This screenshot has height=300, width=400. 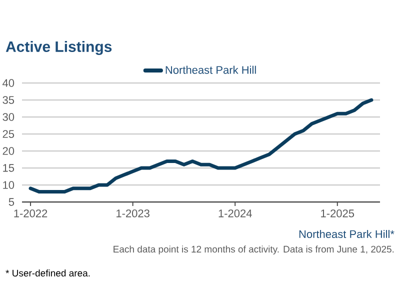 I want to click on text: Each data point is 12 months of activity. Data is from June 1, 2025., so click(x=254, y=250).